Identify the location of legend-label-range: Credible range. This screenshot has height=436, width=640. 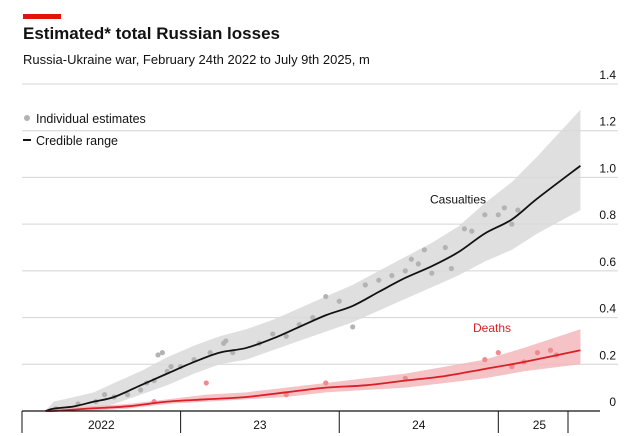
(77, 141).